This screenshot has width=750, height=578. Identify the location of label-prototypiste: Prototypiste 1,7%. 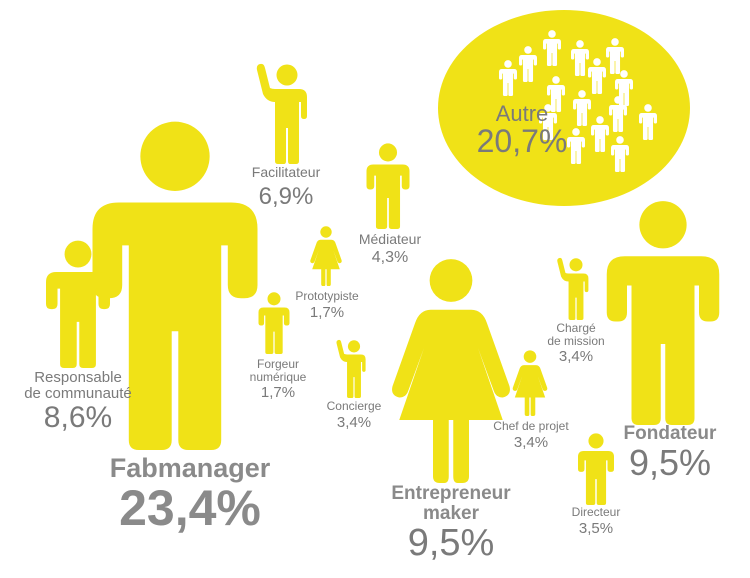
(327, 305).